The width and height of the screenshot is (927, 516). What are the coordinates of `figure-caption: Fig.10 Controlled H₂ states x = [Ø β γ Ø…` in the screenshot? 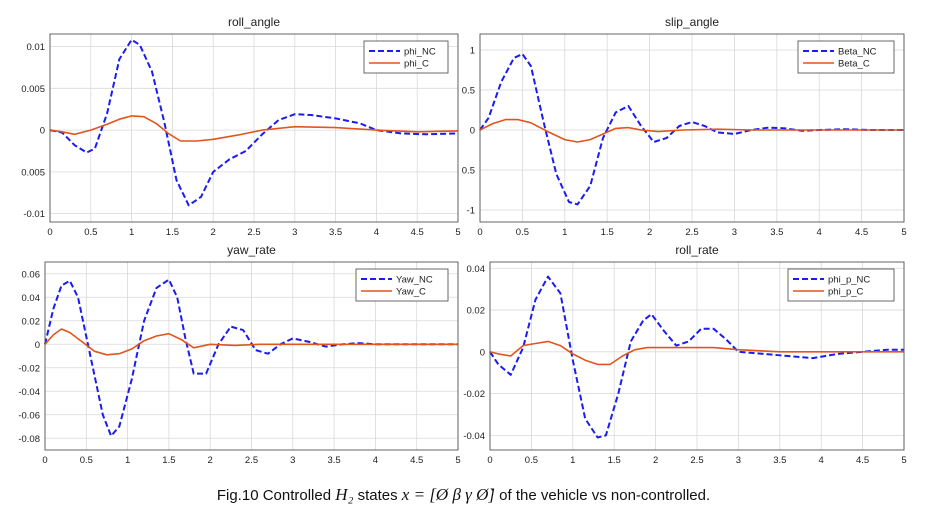 It's located at (463, 495).